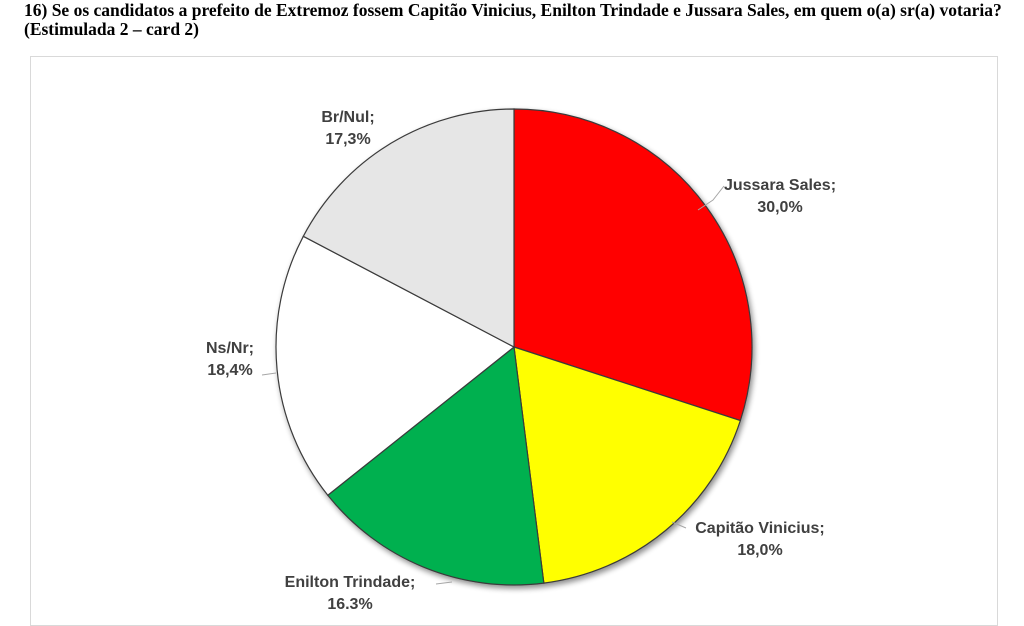 The image size is (1024, 626). What do you see at coordinates (760, 528) in the screenshot?
I see `slice-name-capitao-vinicius: Capitão Vinicius;` at bounding box center [760, 528].